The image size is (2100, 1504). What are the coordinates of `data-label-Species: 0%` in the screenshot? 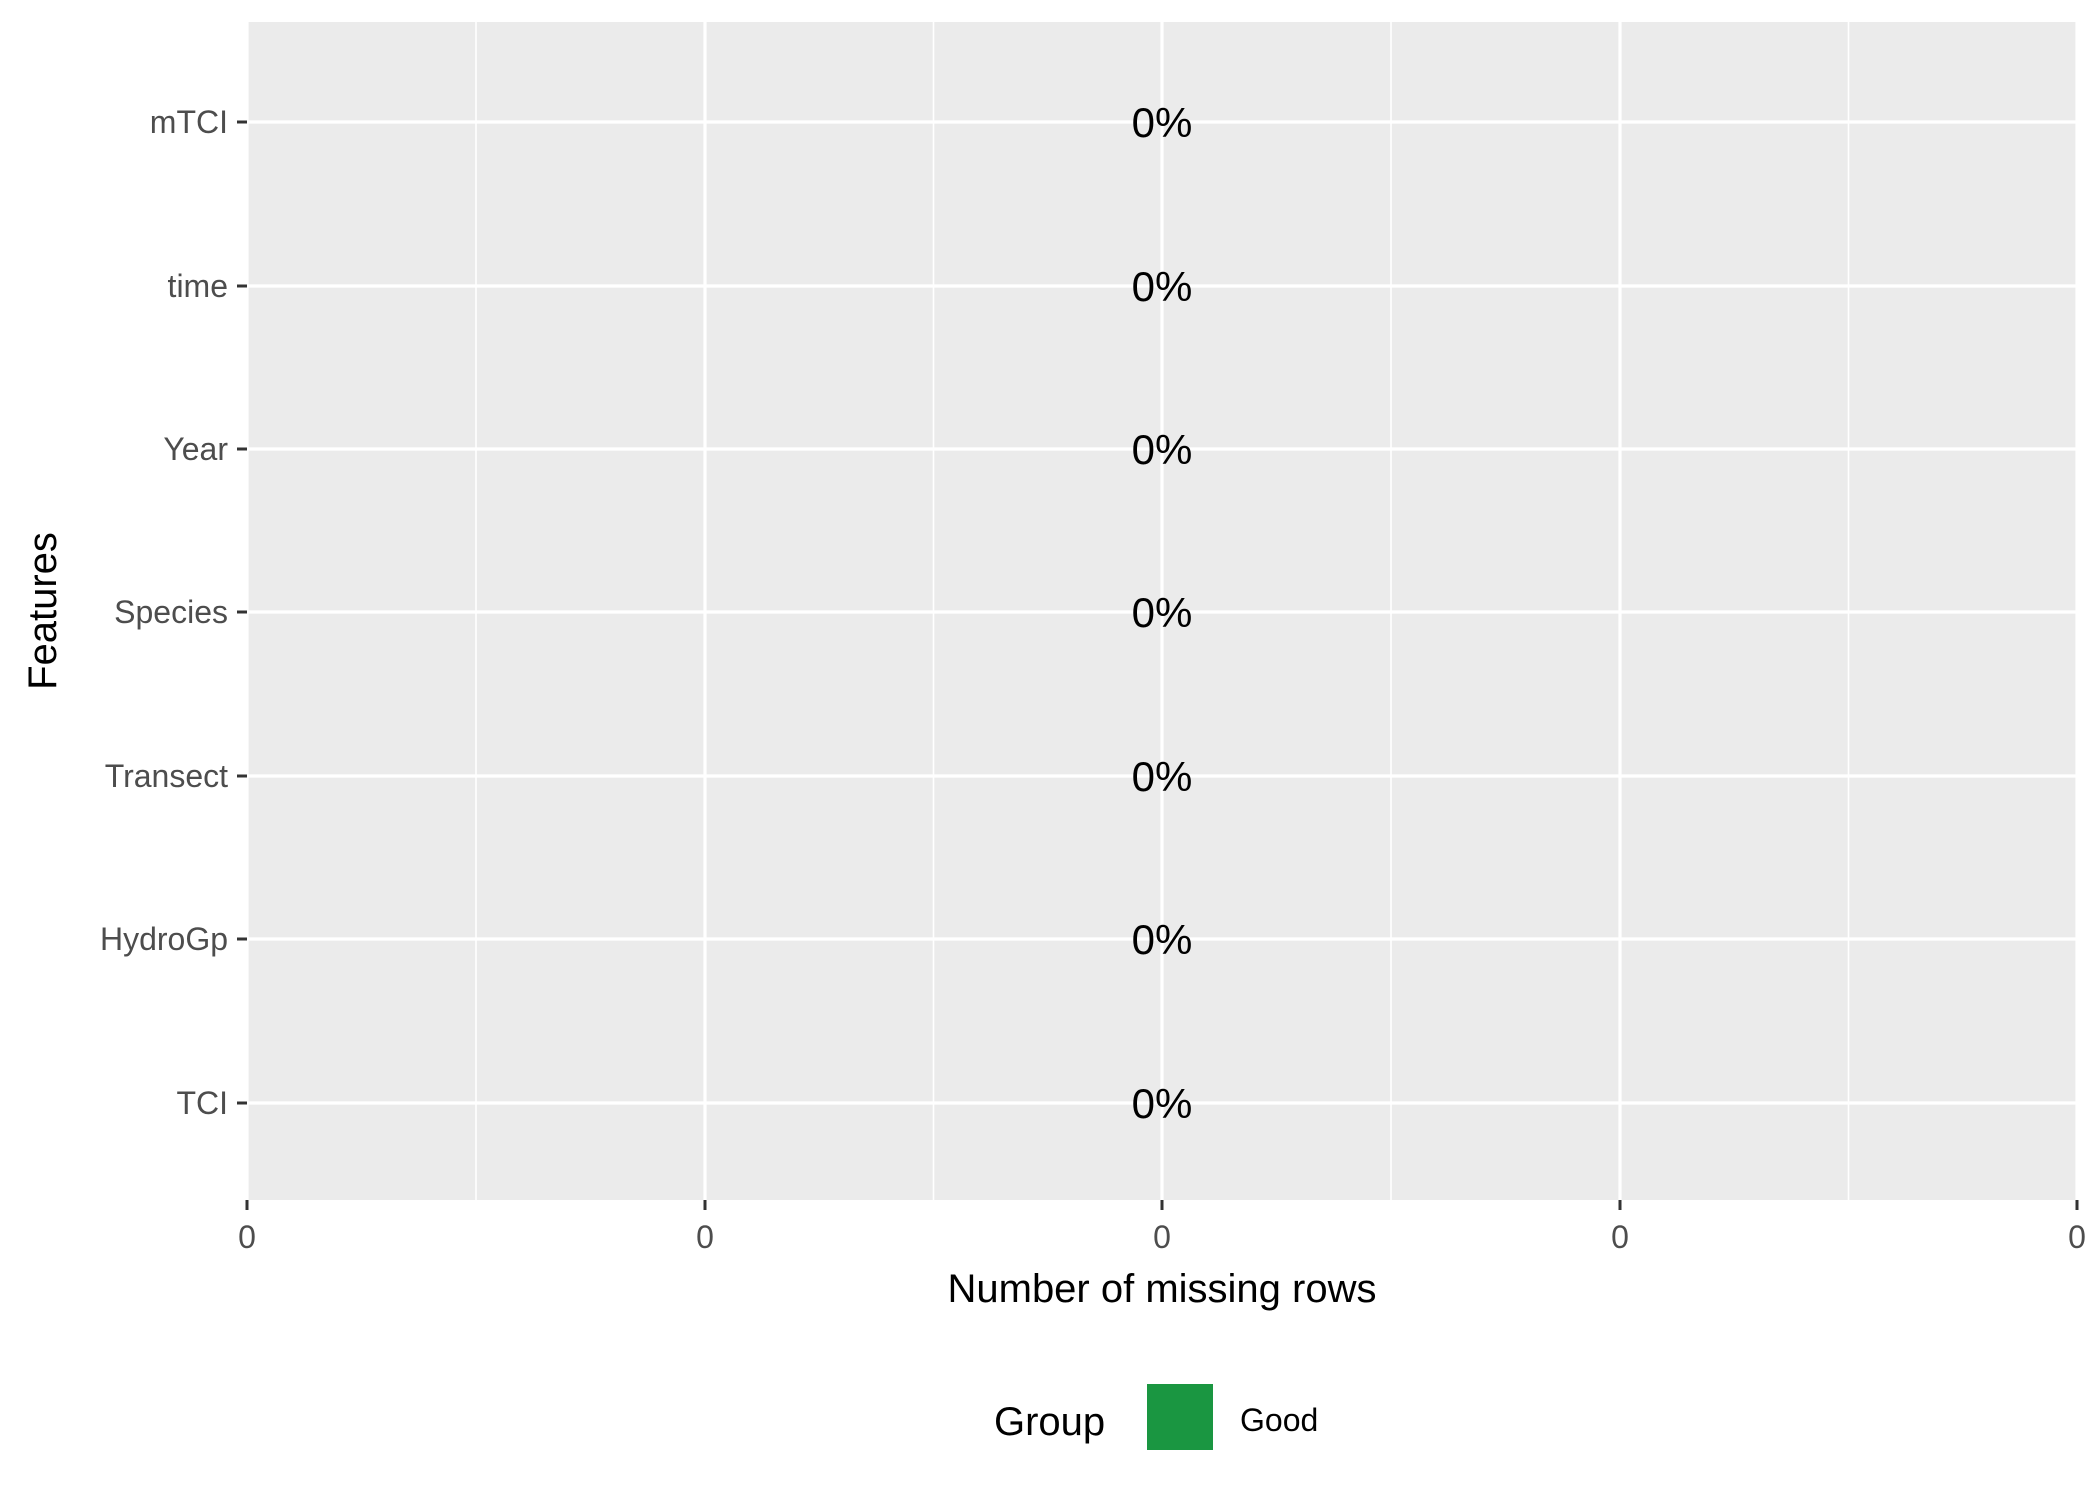 It's located at (1162, 612).